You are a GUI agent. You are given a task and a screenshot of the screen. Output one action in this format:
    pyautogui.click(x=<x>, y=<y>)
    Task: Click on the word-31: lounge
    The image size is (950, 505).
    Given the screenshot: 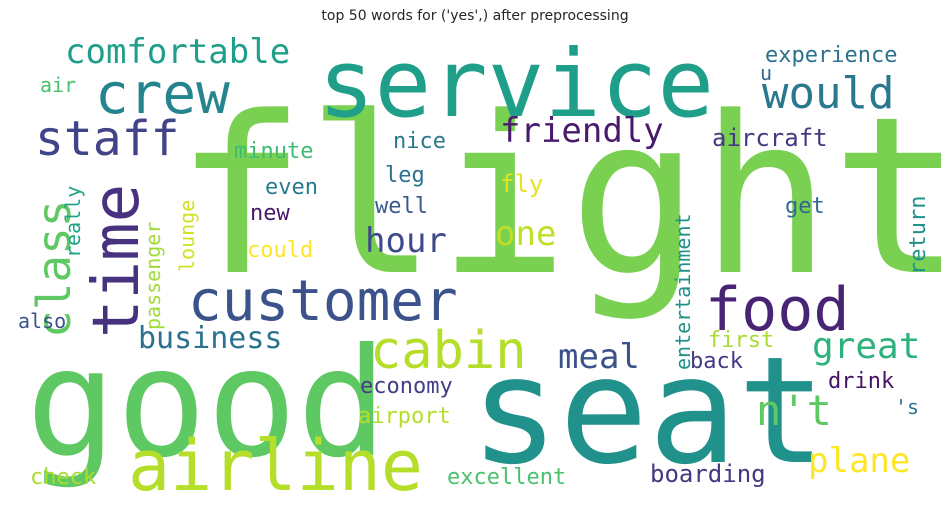 What is the action you would take?
    pyautogui.click(x=187, y=236)
    